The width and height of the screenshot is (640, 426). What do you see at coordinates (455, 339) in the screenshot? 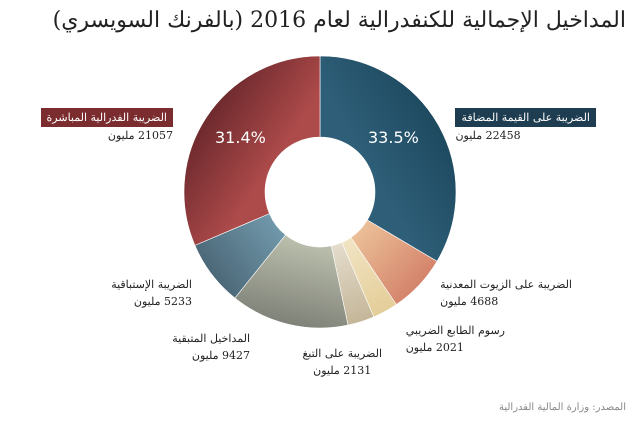
I see `label-stamp-duty: رسوم الطابع الضريبي 2021 مليون` at bounding box center [455, 339].